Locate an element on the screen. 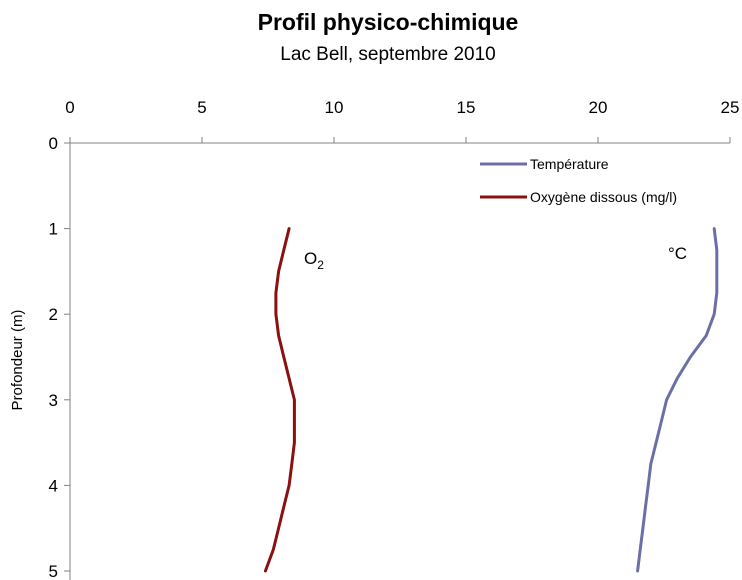 The image size is (742, 580). chart-subtitle: Lac Bell, septembre 2010 is located at coordinates (387, 54).